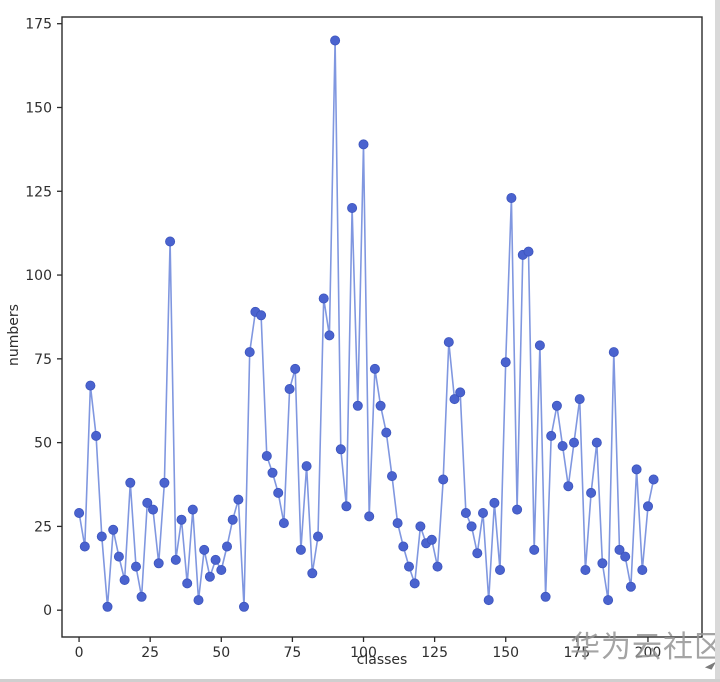  I want to click on y-tick-label: 50, so click(43, 444).